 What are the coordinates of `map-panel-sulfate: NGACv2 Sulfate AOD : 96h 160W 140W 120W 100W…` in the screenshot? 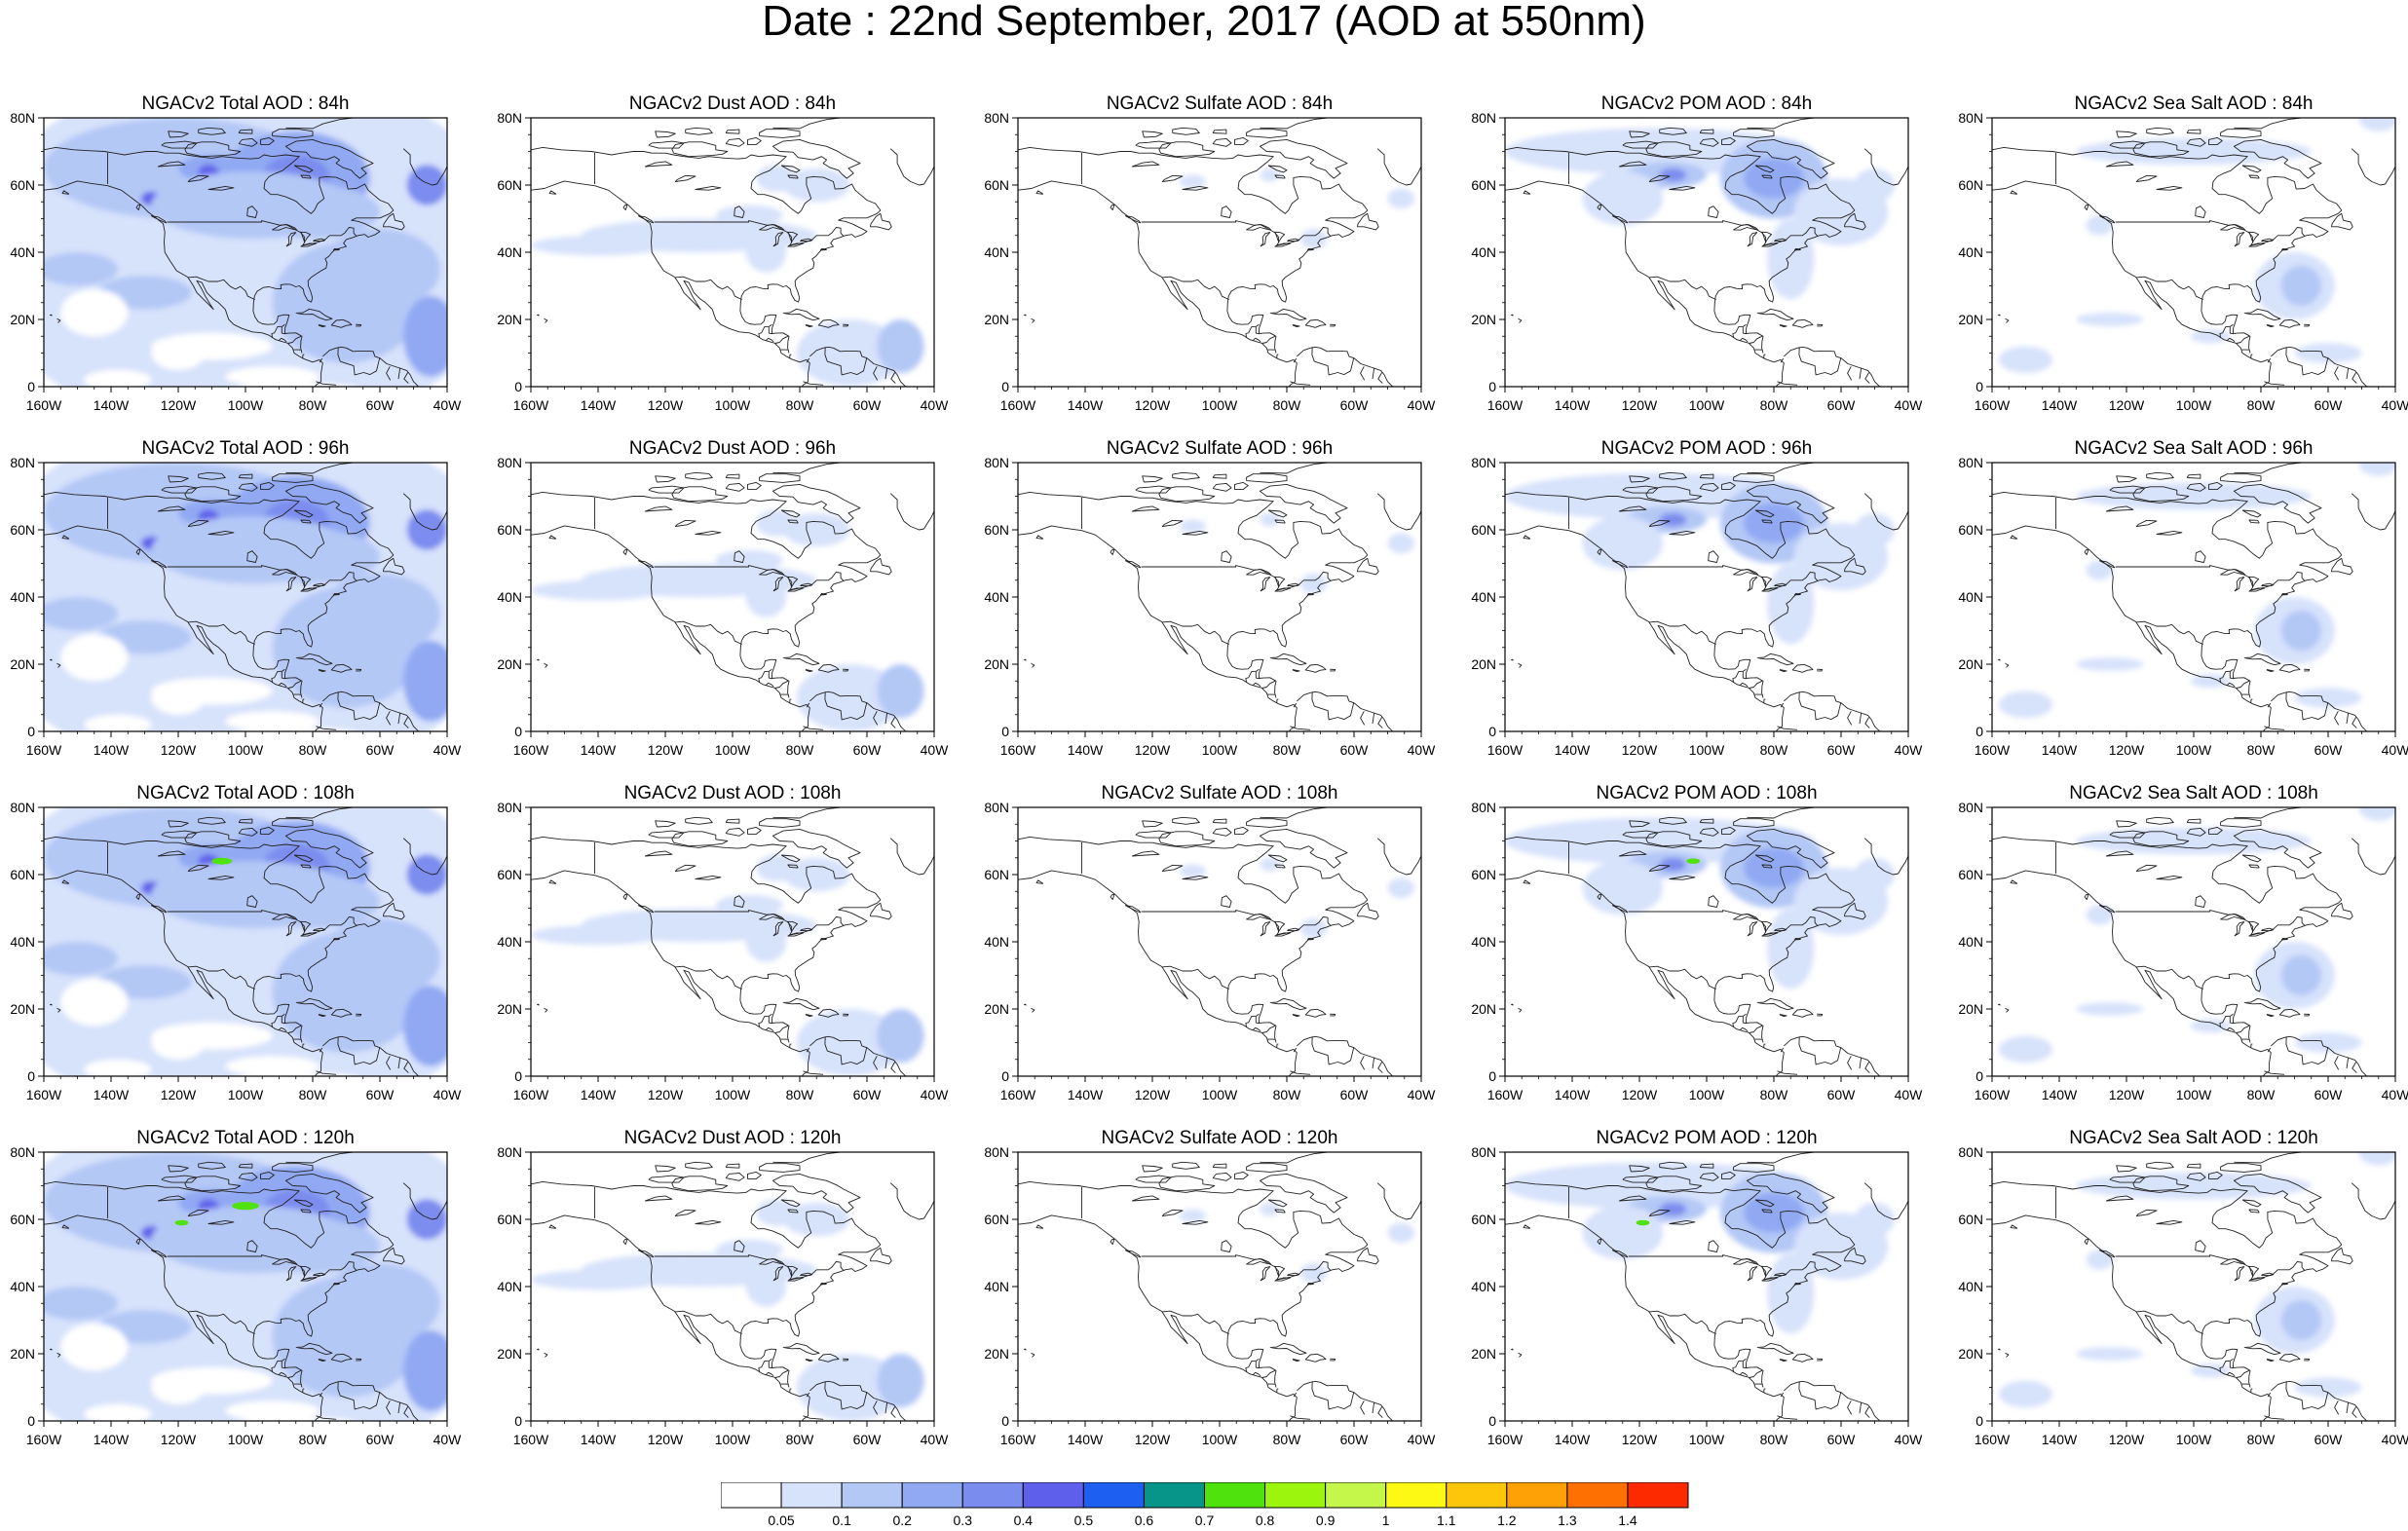 It's located at (1206, 611).